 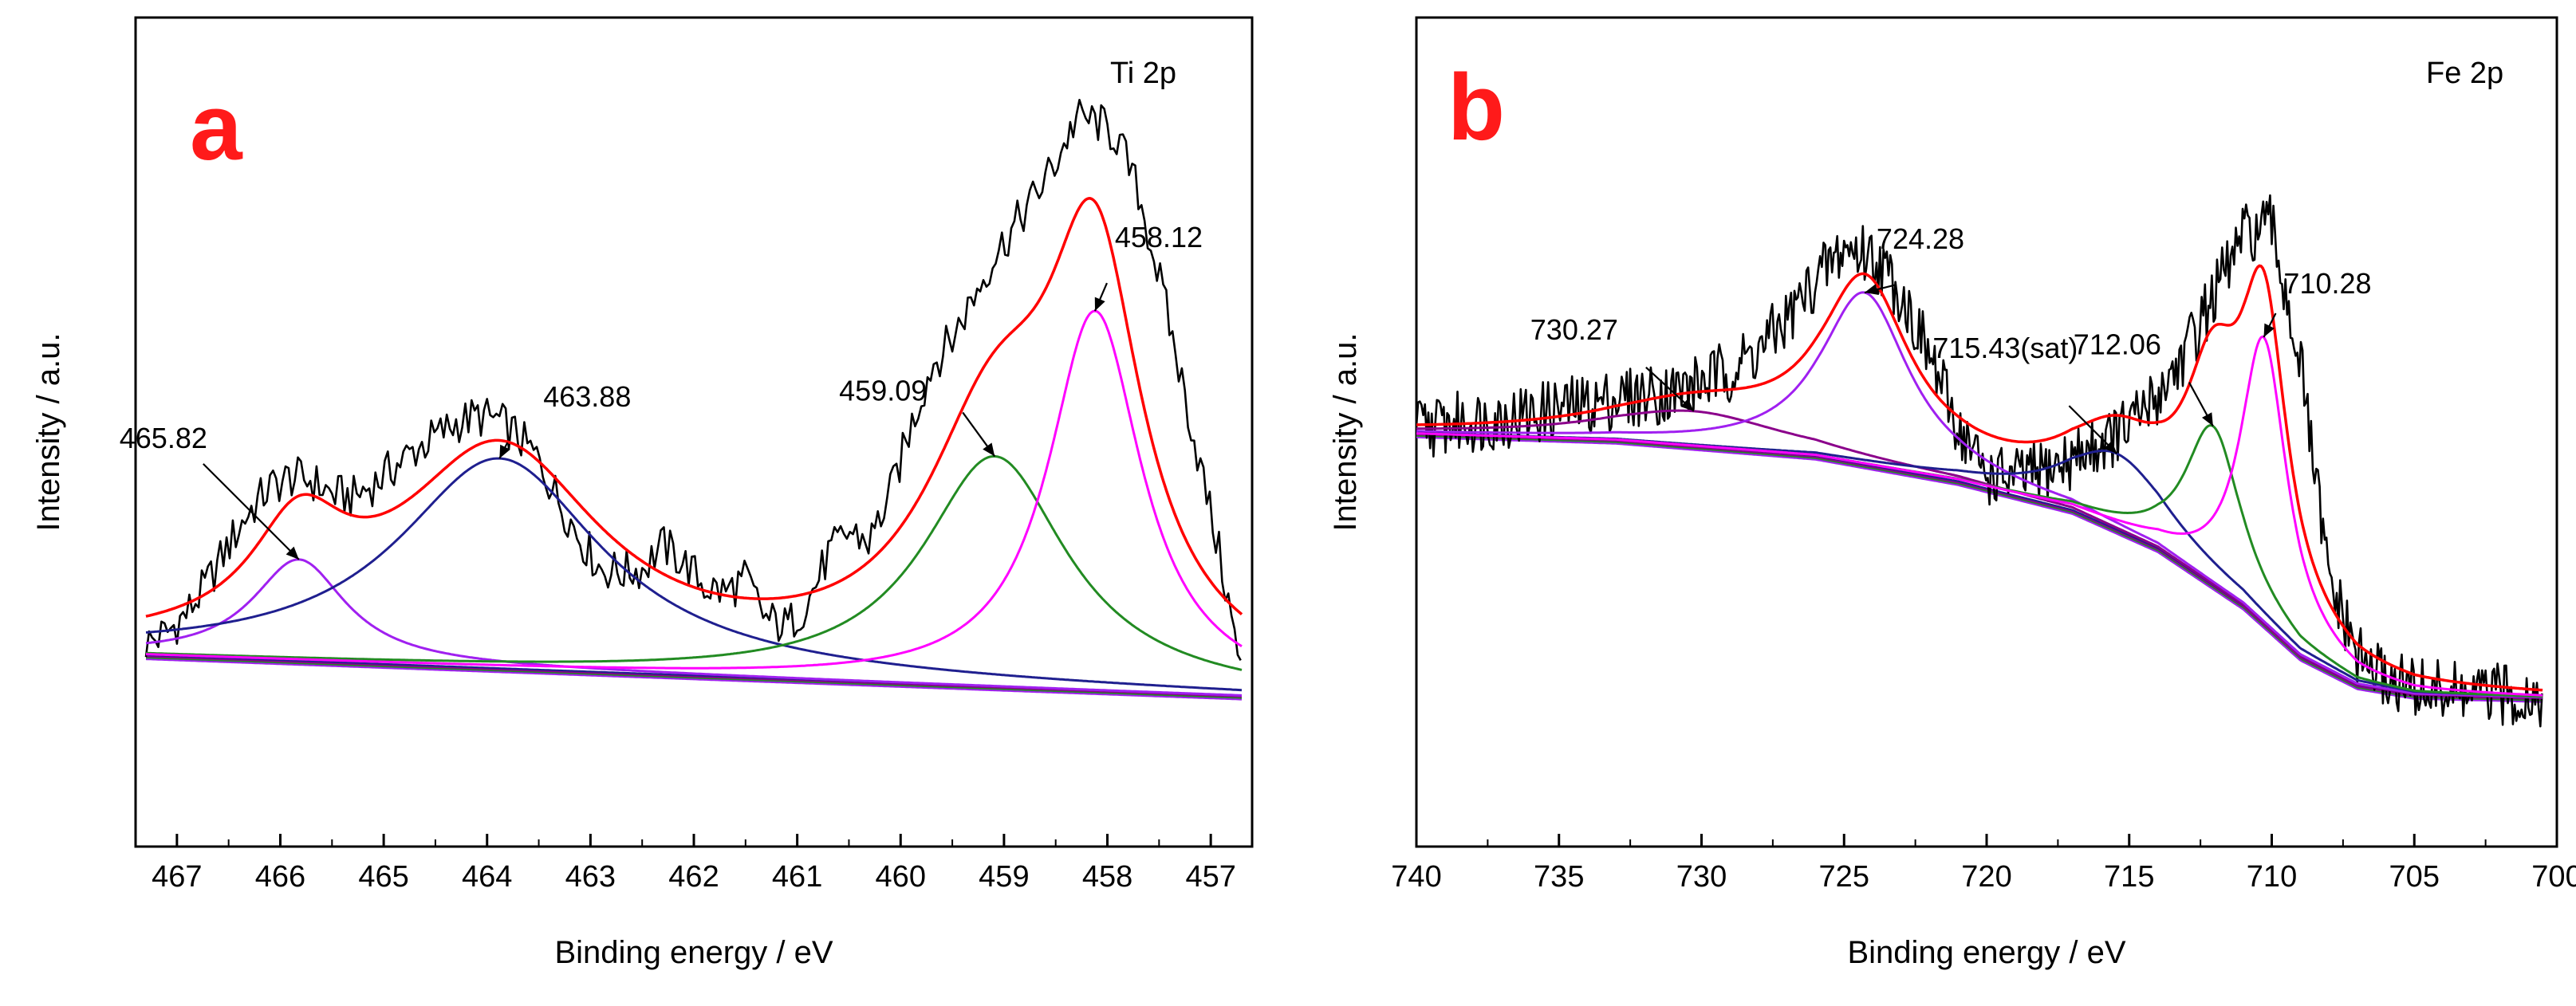 I want to click on annotation-label: 724.28, so click(x=1920, y=238).